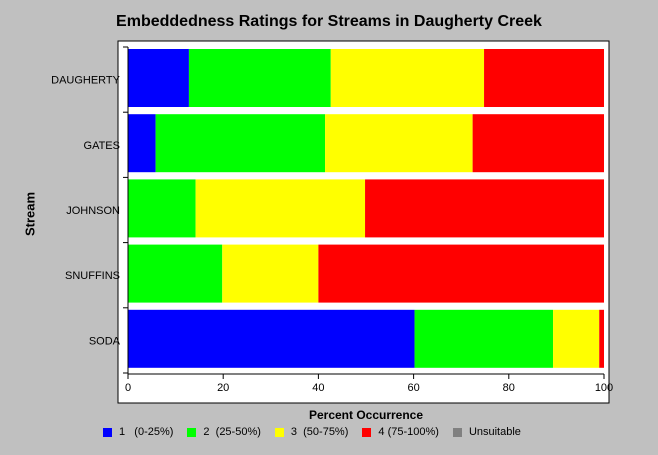  Describe the element at coordinates (86, 81) in the screenshot. I see `y-tick-label: DAUGHERTY` at that location.